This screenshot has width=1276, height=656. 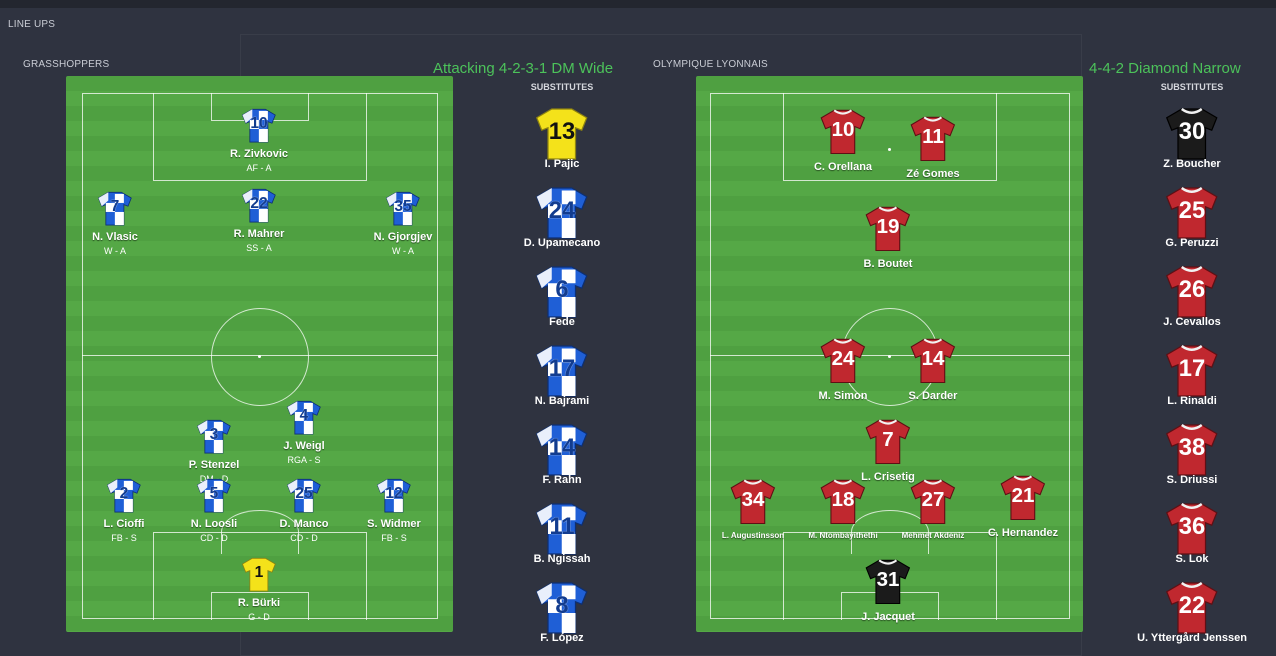 I want to click on player-label: N. Vlasic W - A, so click(x=115, y=243).